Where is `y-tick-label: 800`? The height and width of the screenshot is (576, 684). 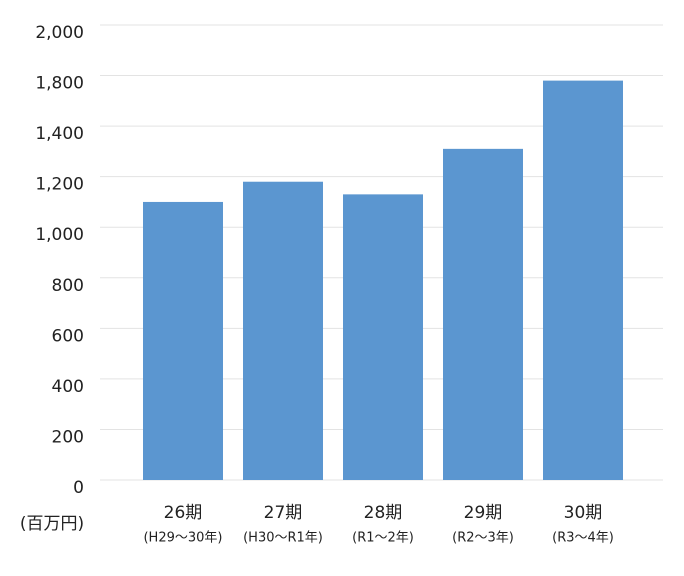
y-tick-label: 800 is located at coordinates (68, 286).